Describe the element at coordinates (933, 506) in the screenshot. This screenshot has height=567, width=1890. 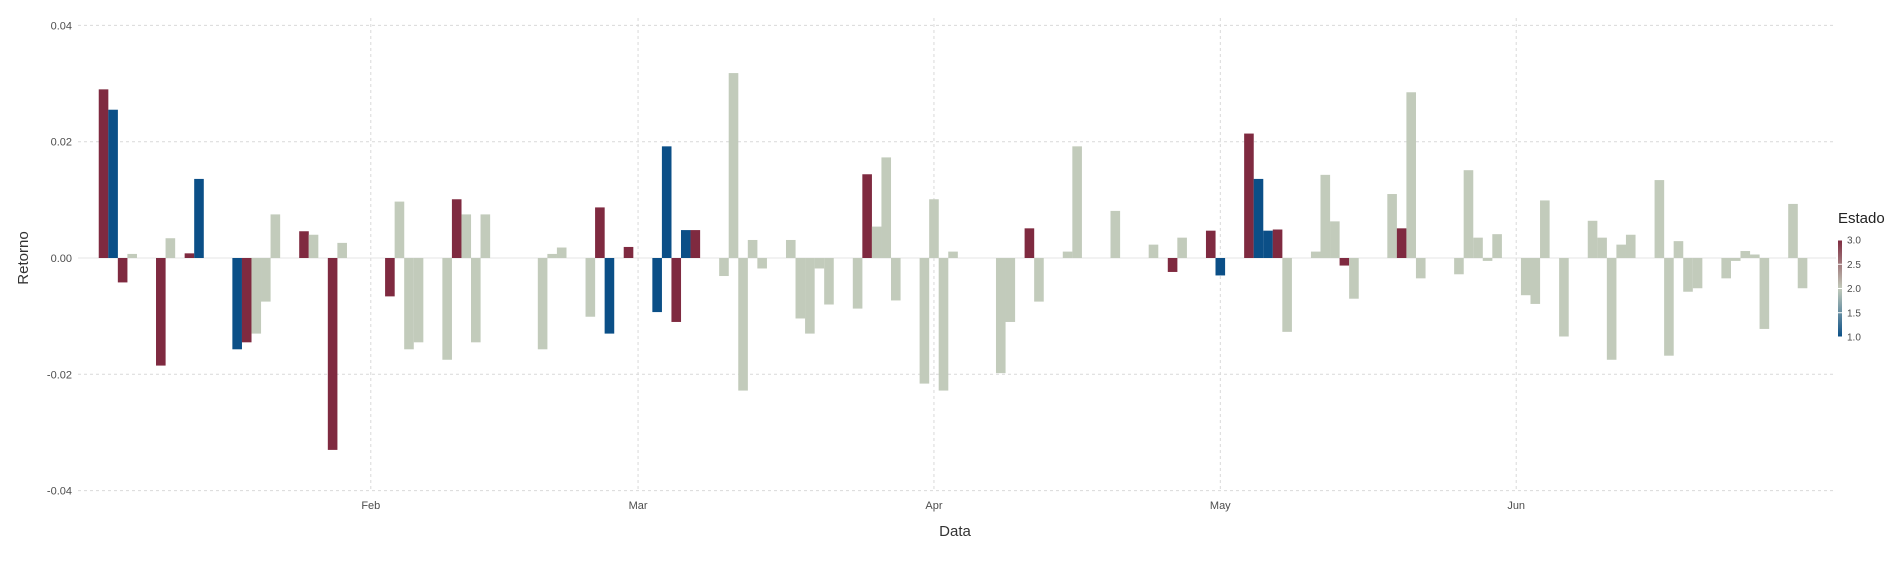
I see `x-tick-label: Apr` at that location.